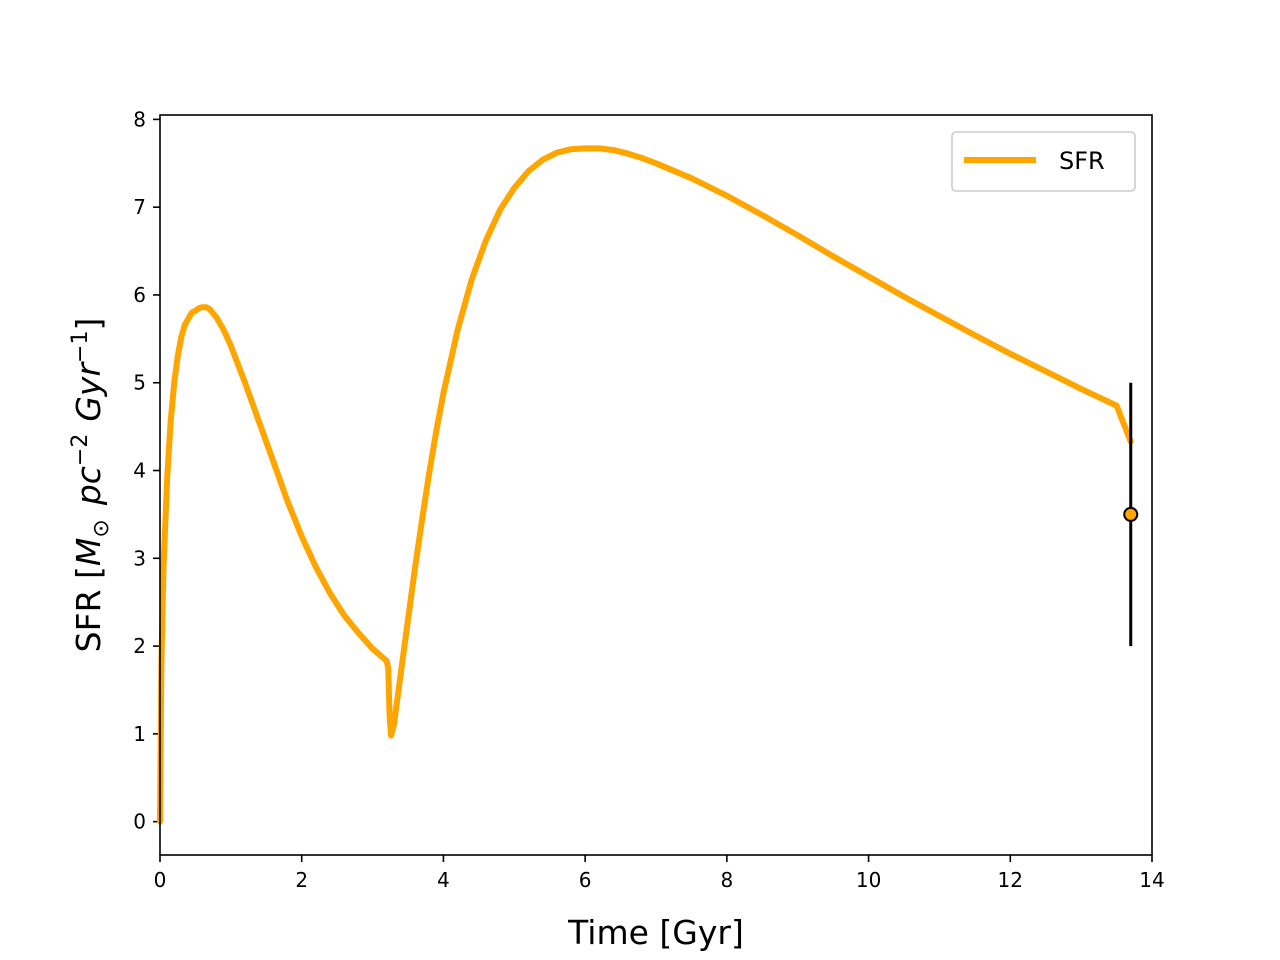  I want to click on y-label-sun-symbol: ⊙, so click(101, 528).